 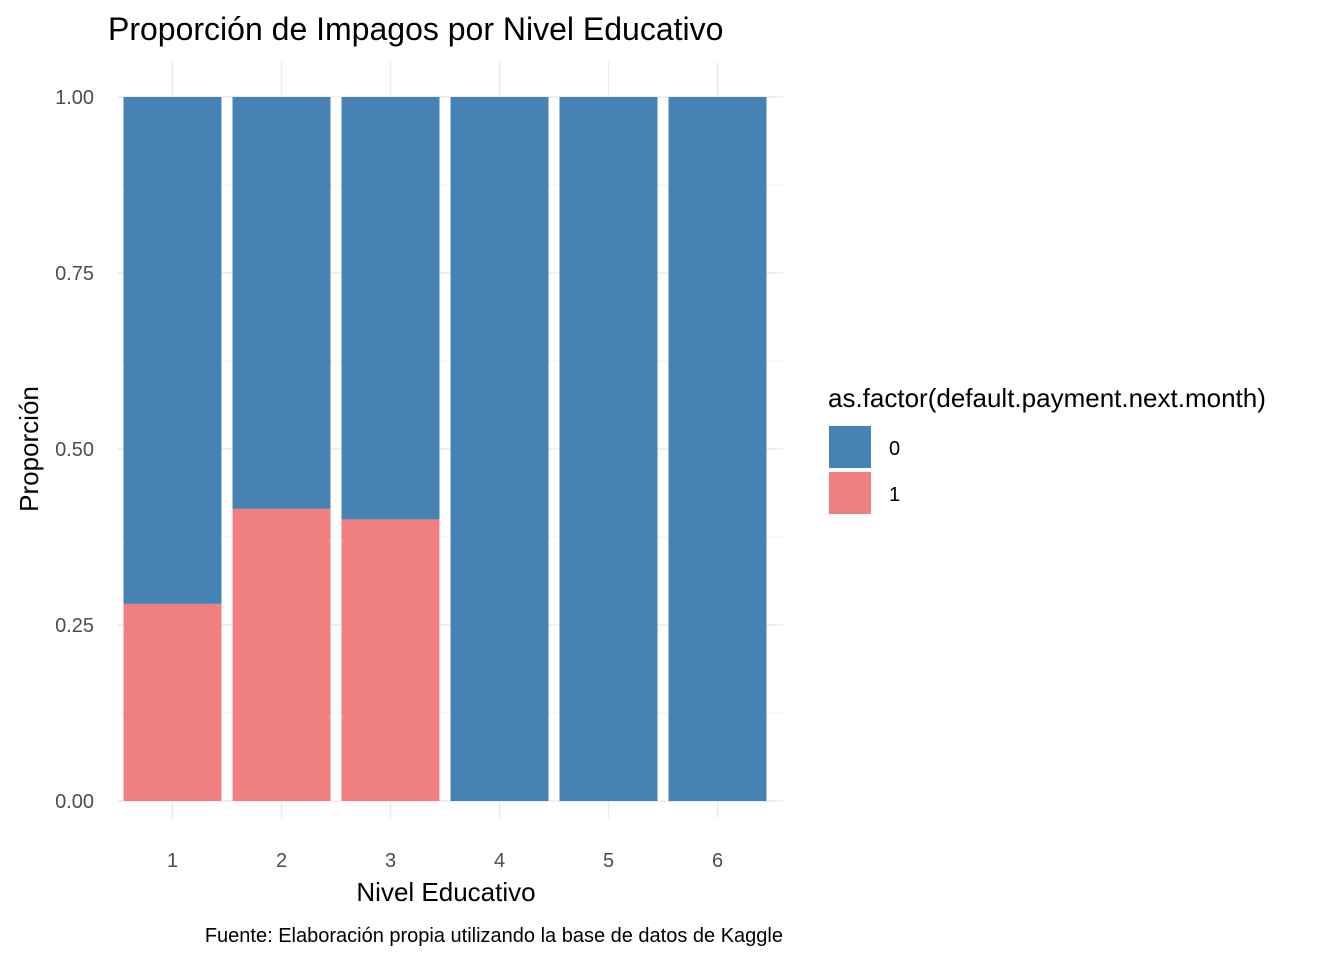 What do you see at coordinates (74, 274) in the screenshot?
I see `y-tick-label: 0.75` at bounding box center [74, 274].